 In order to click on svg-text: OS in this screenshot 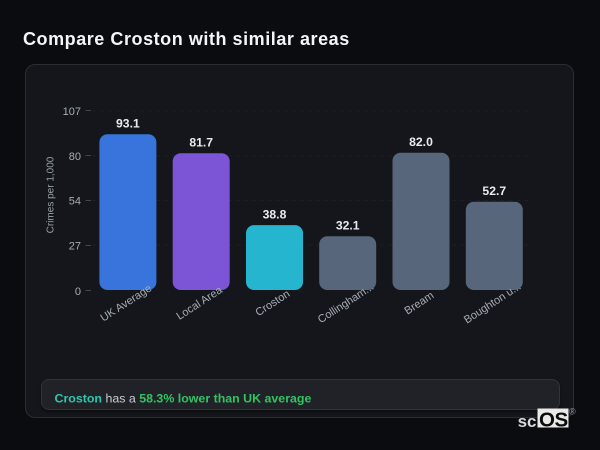, I will do `click(553, 419)`.